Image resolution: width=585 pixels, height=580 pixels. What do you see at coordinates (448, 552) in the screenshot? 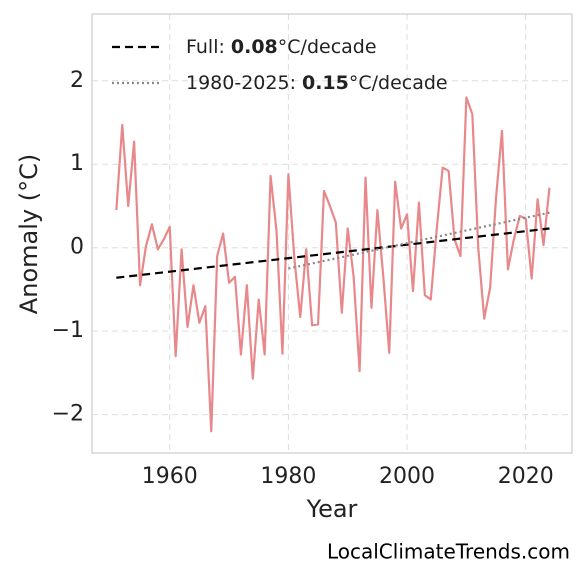
I see `source: LocalClimateTrends.com` at bounding box center [448, 552].